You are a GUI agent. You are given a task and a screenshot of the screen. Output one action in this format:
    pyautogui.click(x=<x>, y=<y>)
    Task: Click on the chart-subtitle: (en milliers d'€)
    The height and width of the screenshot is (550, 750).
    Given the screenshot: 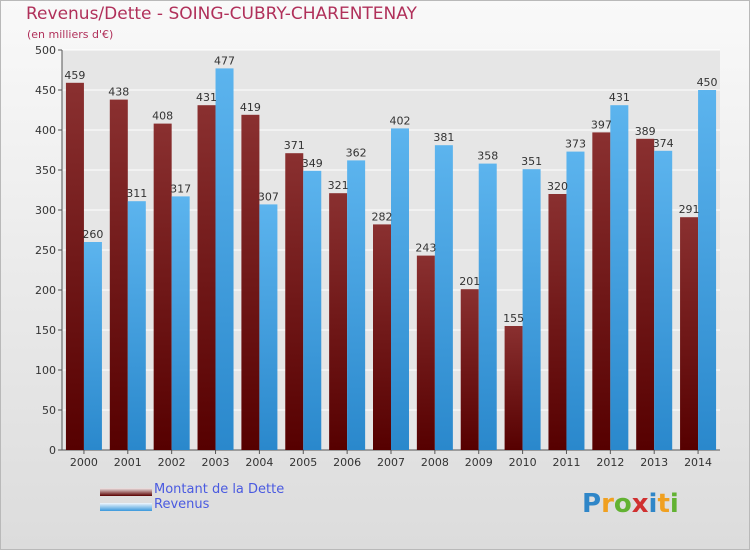 What is the action you would take?
    pyautogui.click(x=70, y=34)
    